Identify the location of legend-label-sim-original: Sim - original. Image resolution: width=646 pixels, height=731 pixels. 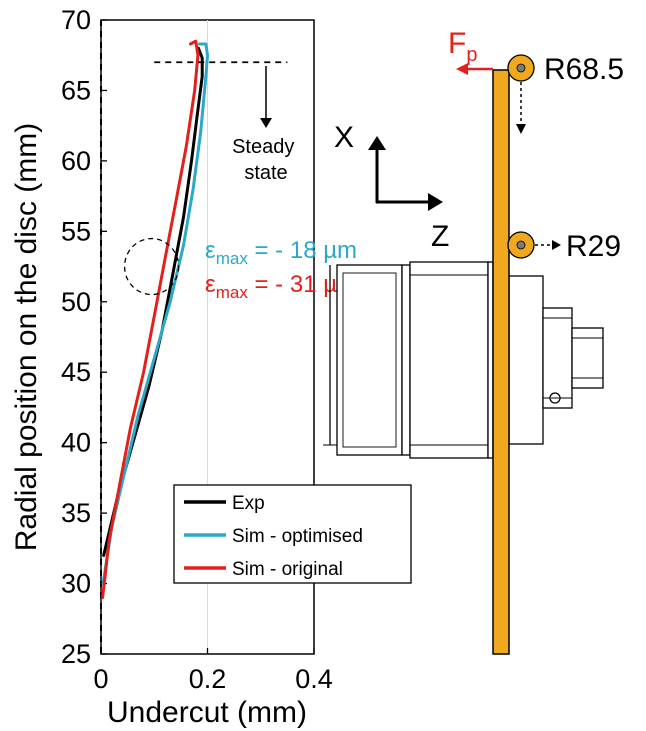
(287, 569).